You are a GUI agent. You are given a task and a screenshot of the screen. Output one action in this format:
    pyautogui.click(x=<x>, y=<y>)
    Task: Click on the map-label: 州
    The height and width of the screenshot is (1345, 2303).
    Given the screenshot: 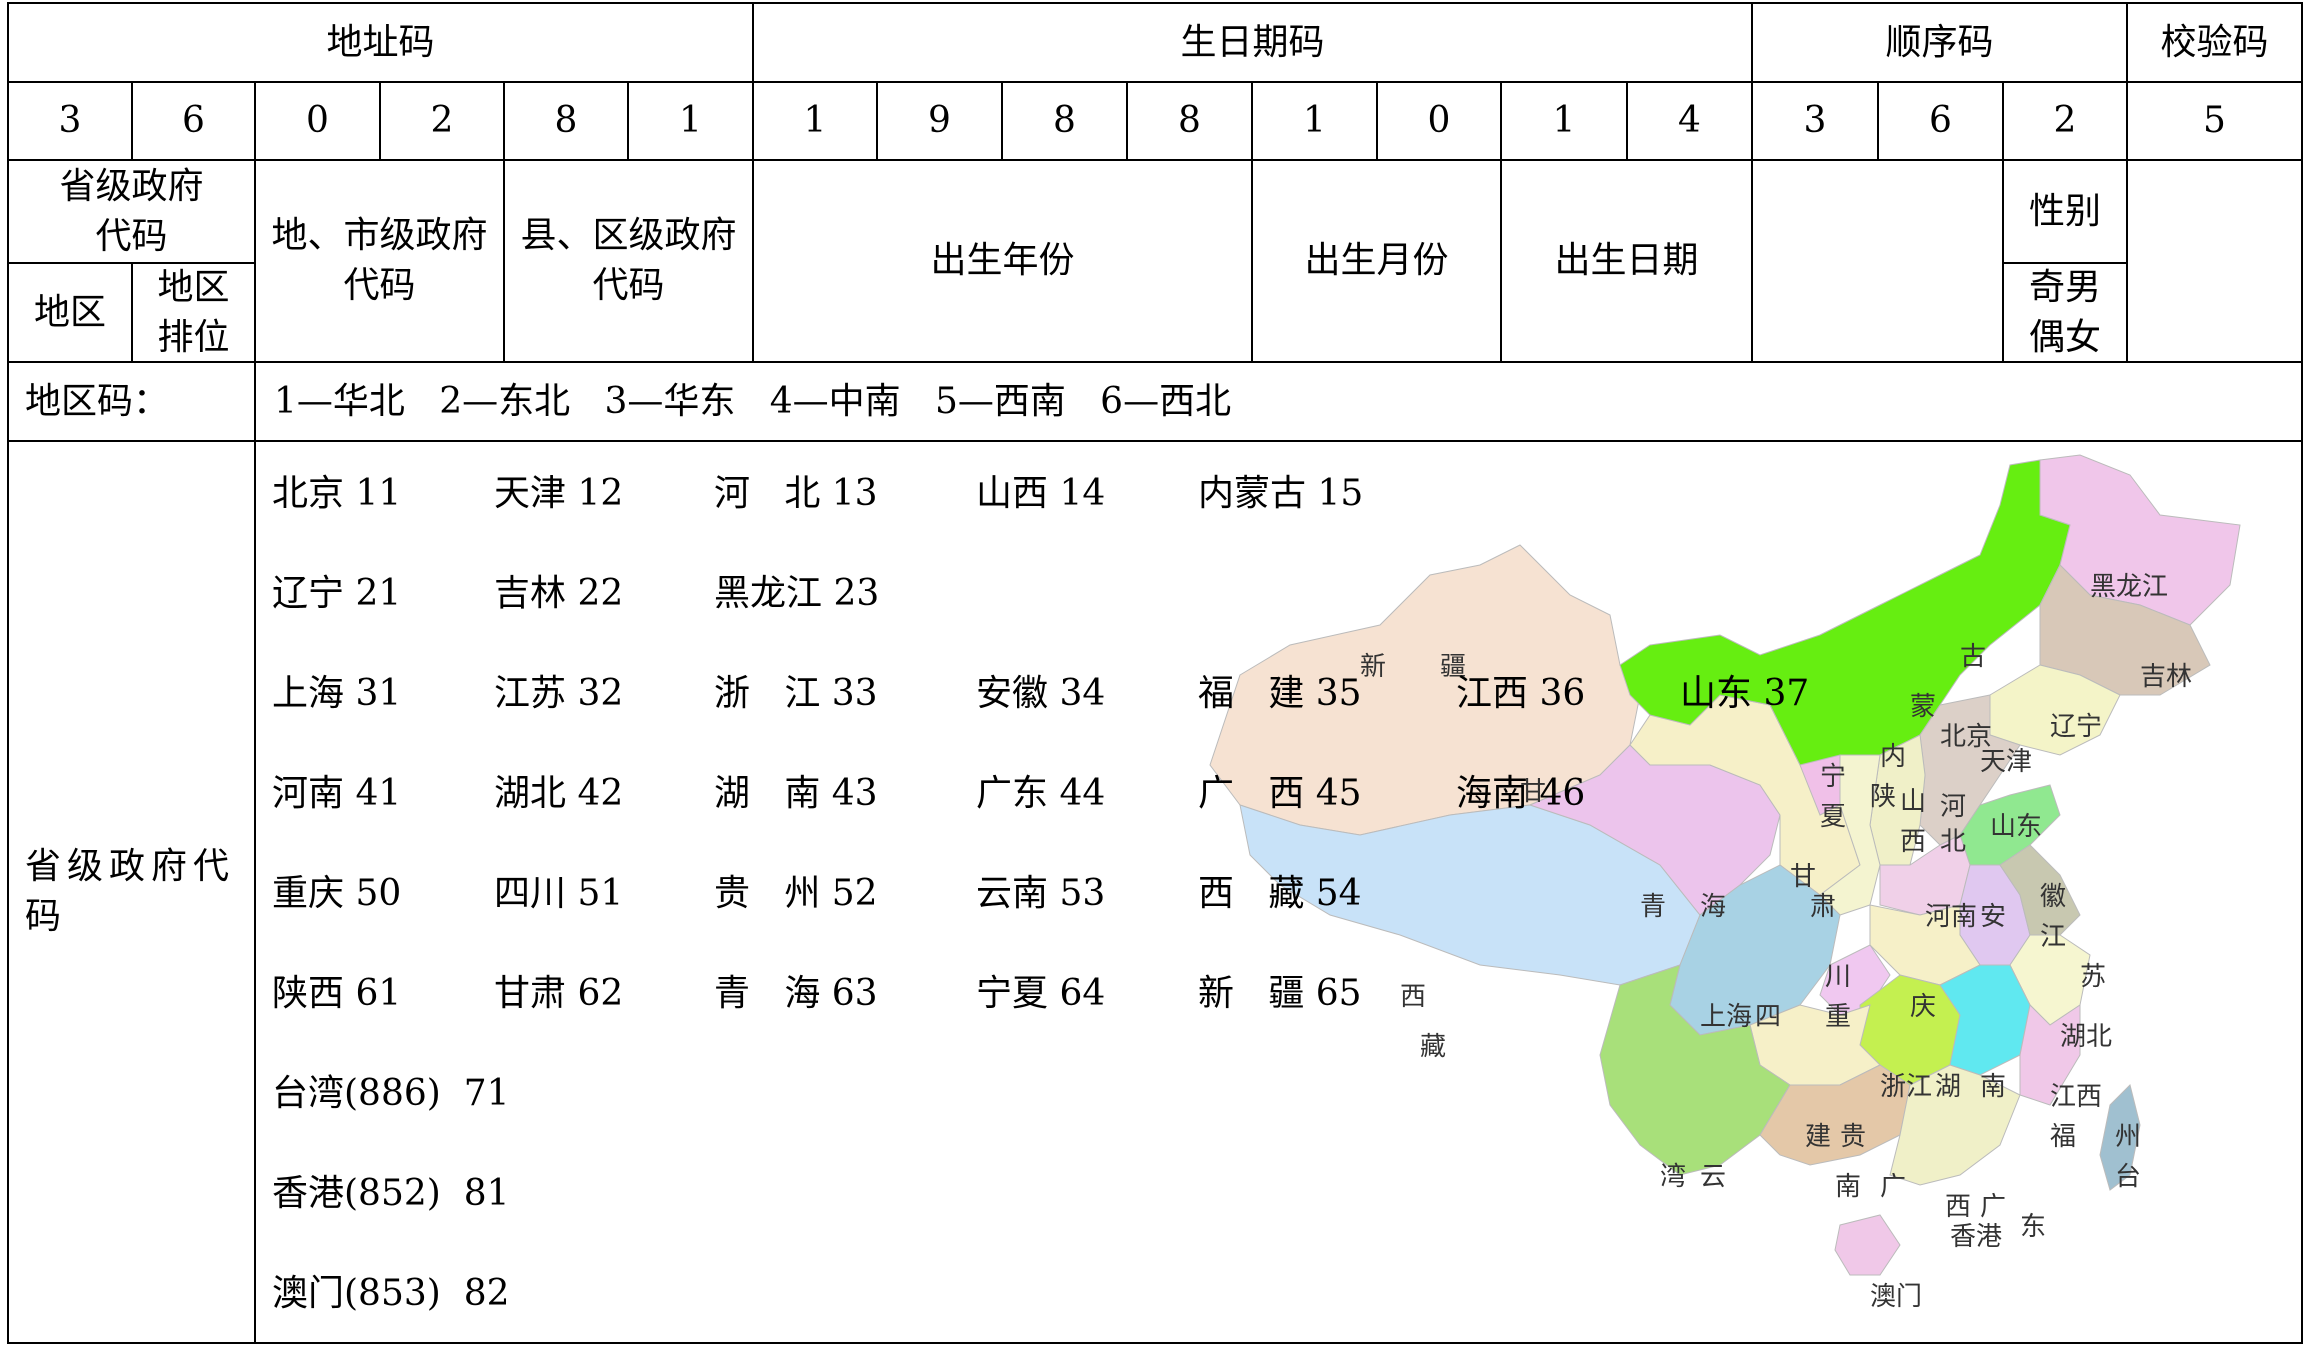 What is the action you would take?
    pyautogui.click(x=2128, y=1137)
    